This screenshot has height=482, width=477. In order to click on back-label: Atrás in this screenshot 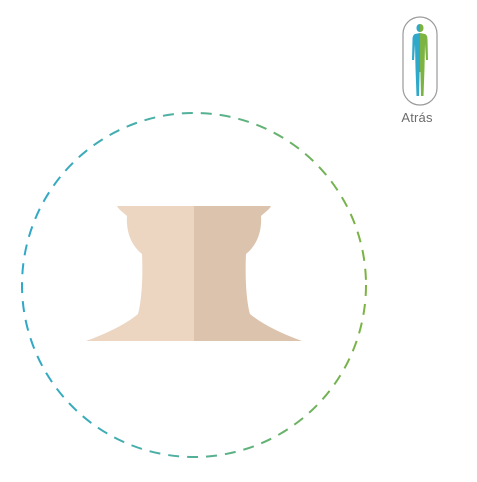, I will do `click(417, 117)`.